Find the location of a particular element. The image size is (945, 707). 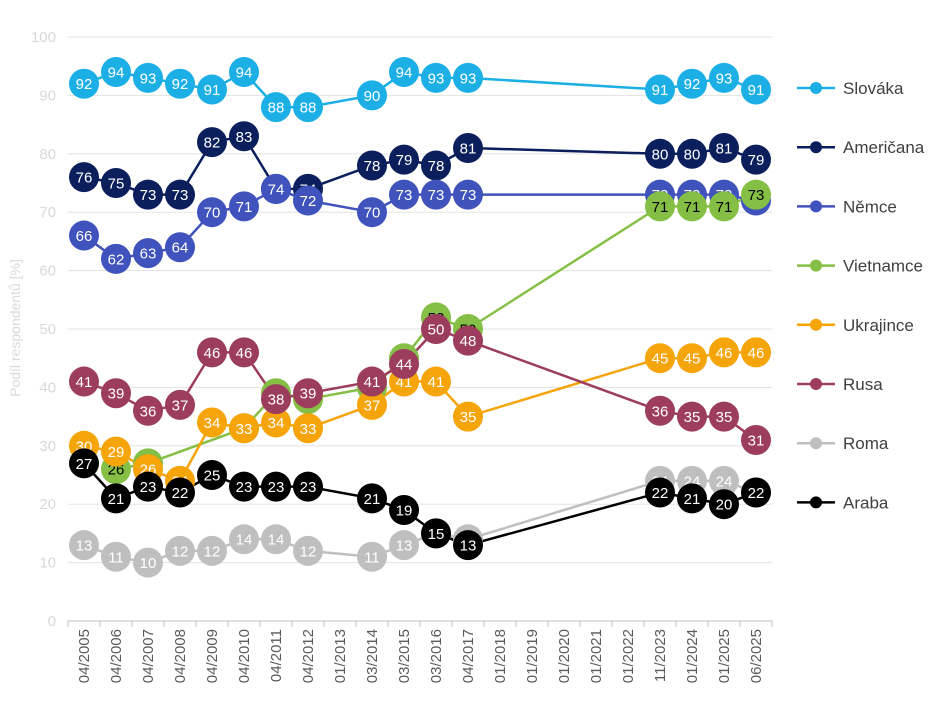

data-label: 13 is located at coordinates (468, 546).